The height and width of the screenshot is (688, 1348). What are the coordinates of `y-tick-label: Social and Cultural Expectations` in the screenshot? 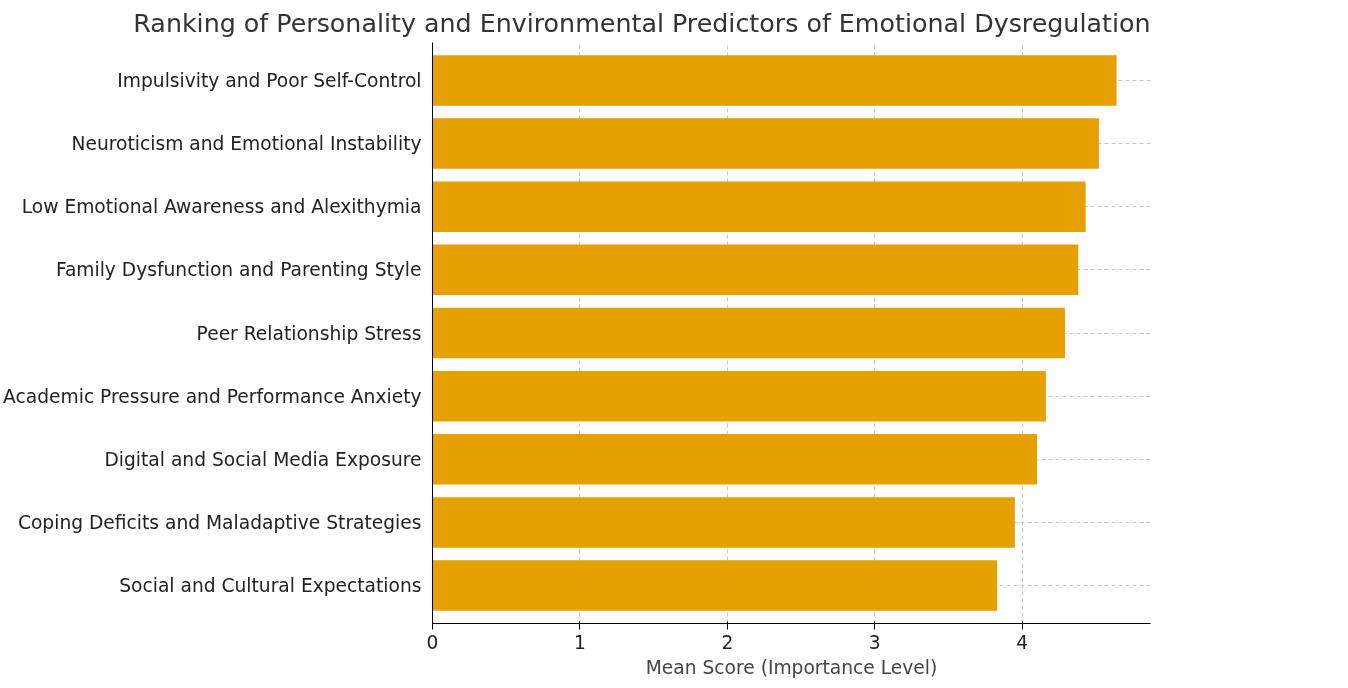 It's located at (270, 586).